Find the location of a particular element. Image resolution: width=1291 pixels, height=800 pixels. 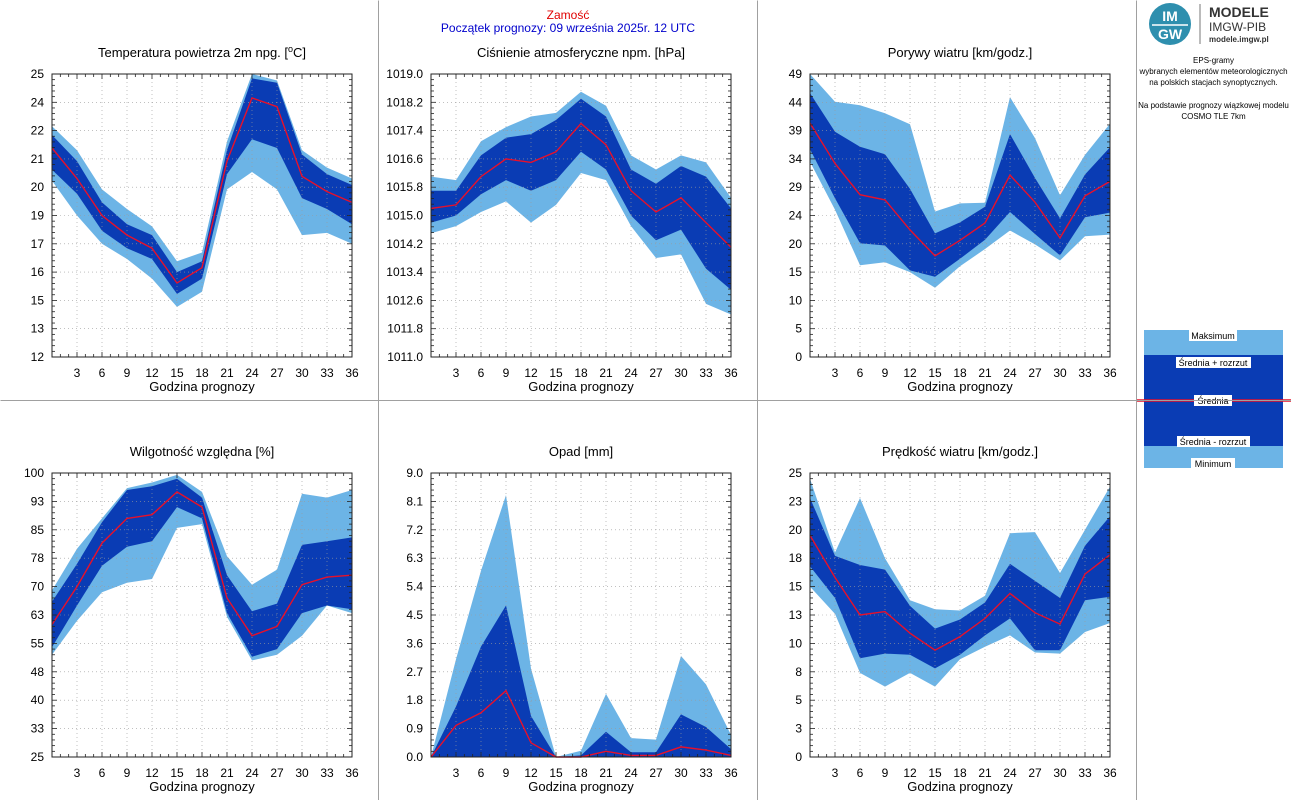

y-tick-label: 15 is located at coordinates (796, 587).